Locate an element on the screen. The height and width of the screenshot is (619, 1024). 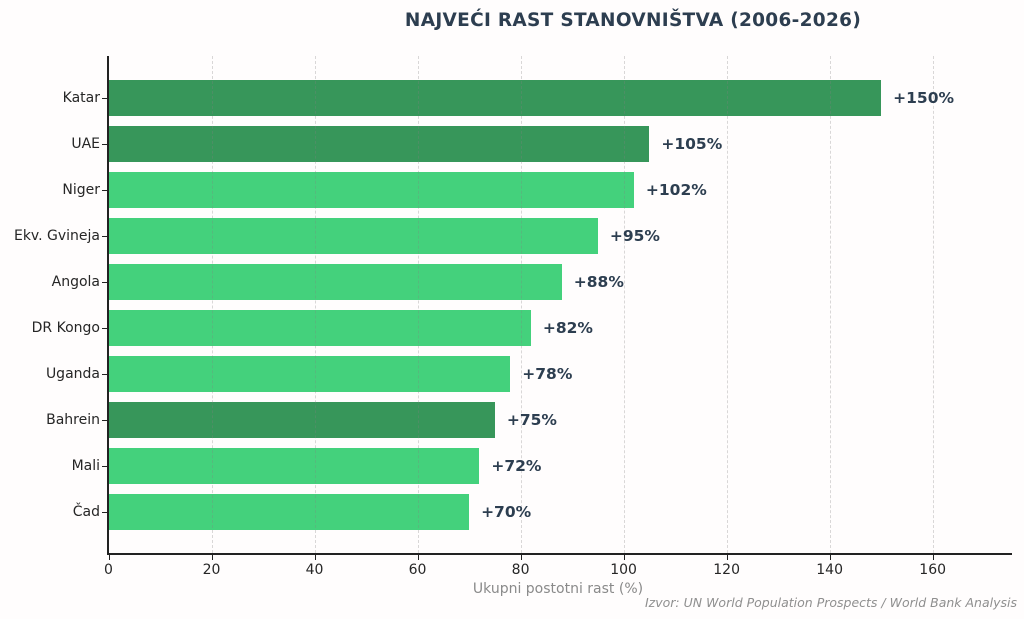
category-label: Uganda is located at coordinates (72, 374).